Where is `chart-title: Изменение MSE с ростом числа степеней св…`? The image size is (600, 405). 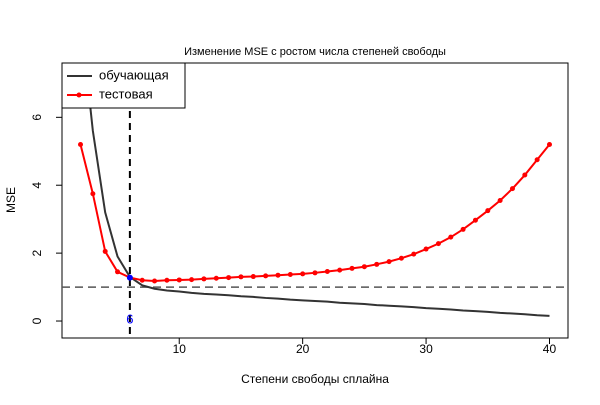
chart-title: Изменение MSE с ростом числа степеней св… is located at coordinates (315, 52).